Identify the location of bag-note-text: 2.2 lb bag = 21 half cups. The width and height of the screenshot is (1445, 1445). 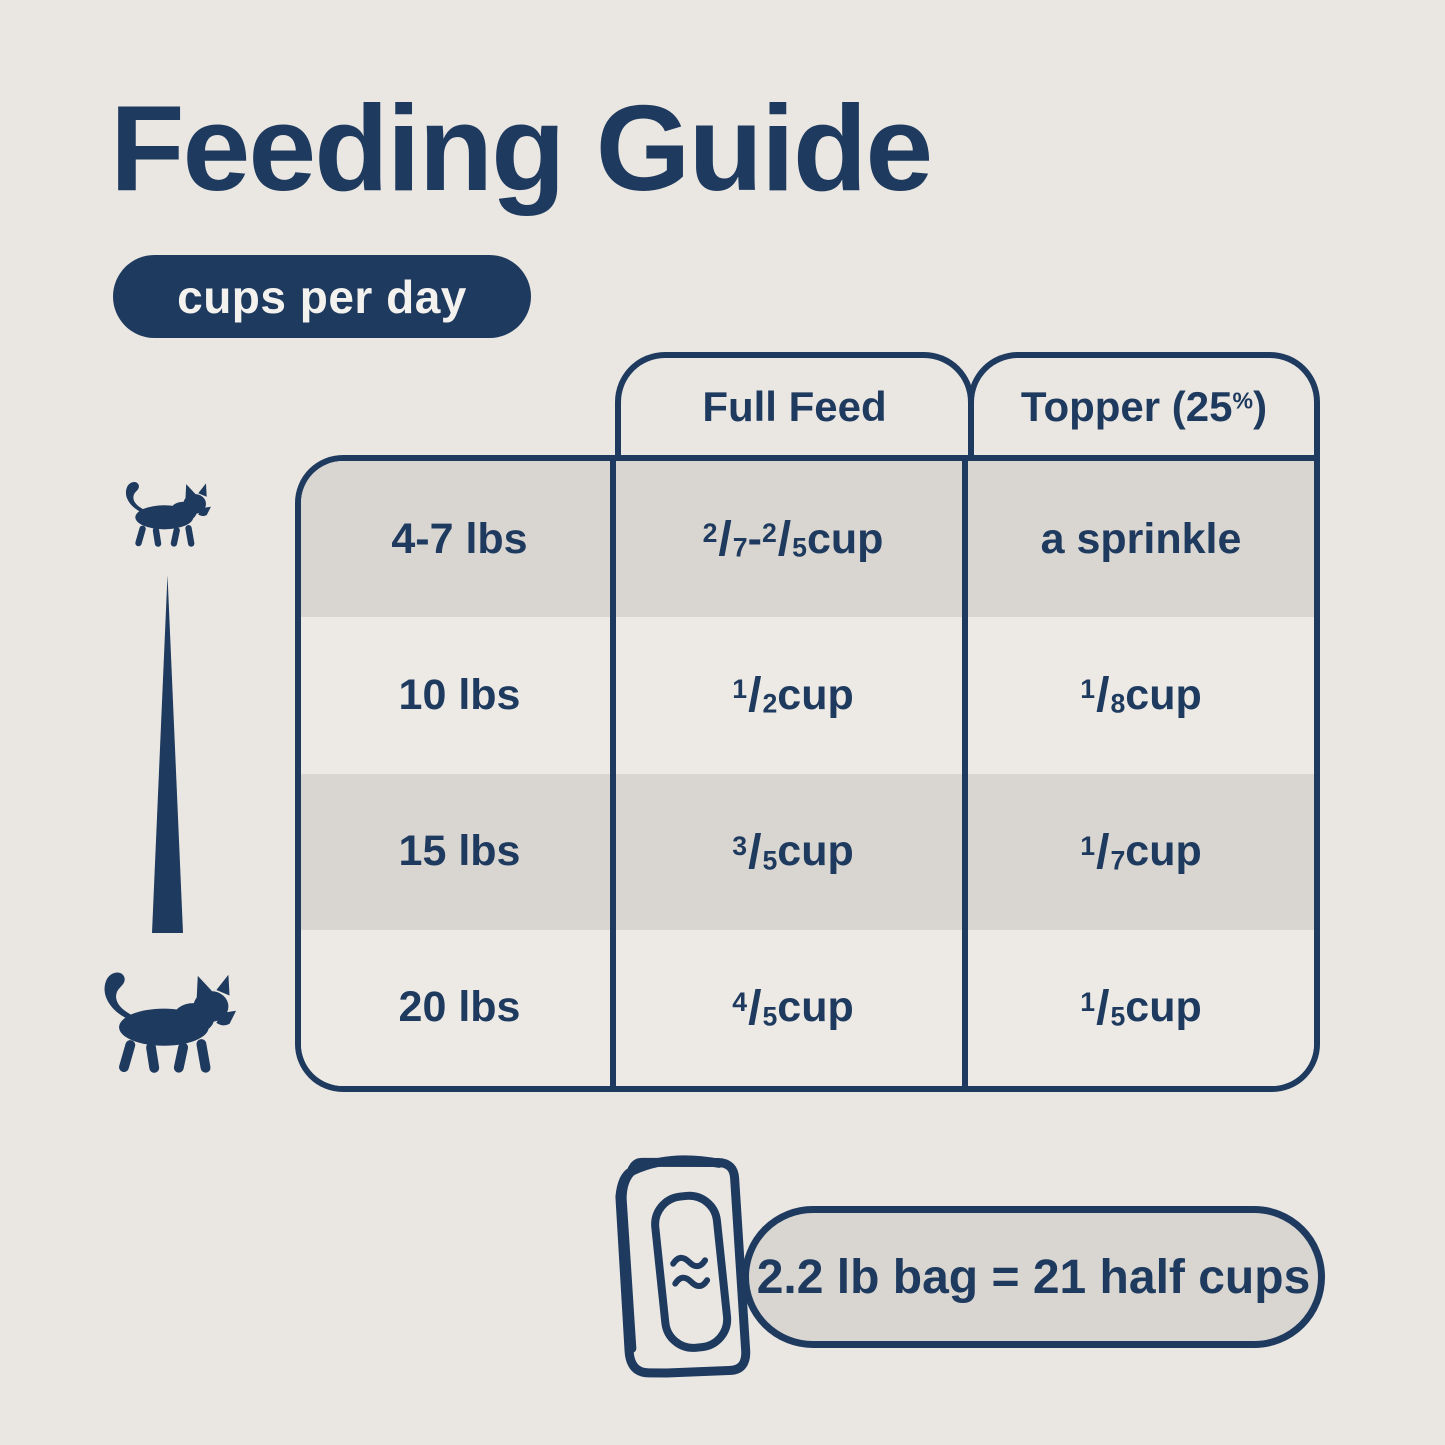
(1033, 1277).